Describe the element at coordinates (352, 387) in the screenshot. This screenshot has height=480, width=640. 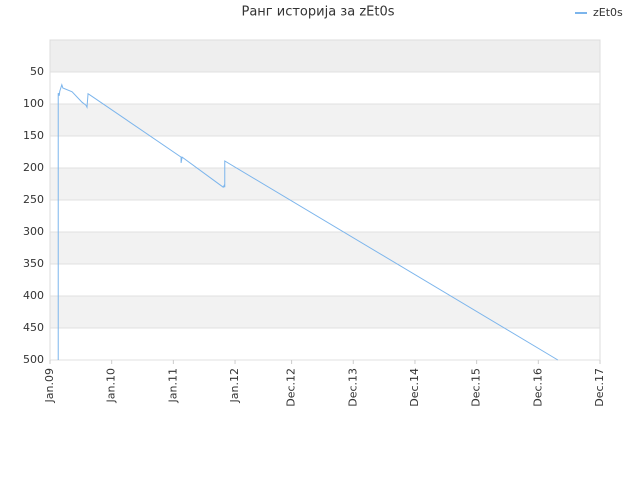
I see `x-tick-label: Dec.13` at that location.